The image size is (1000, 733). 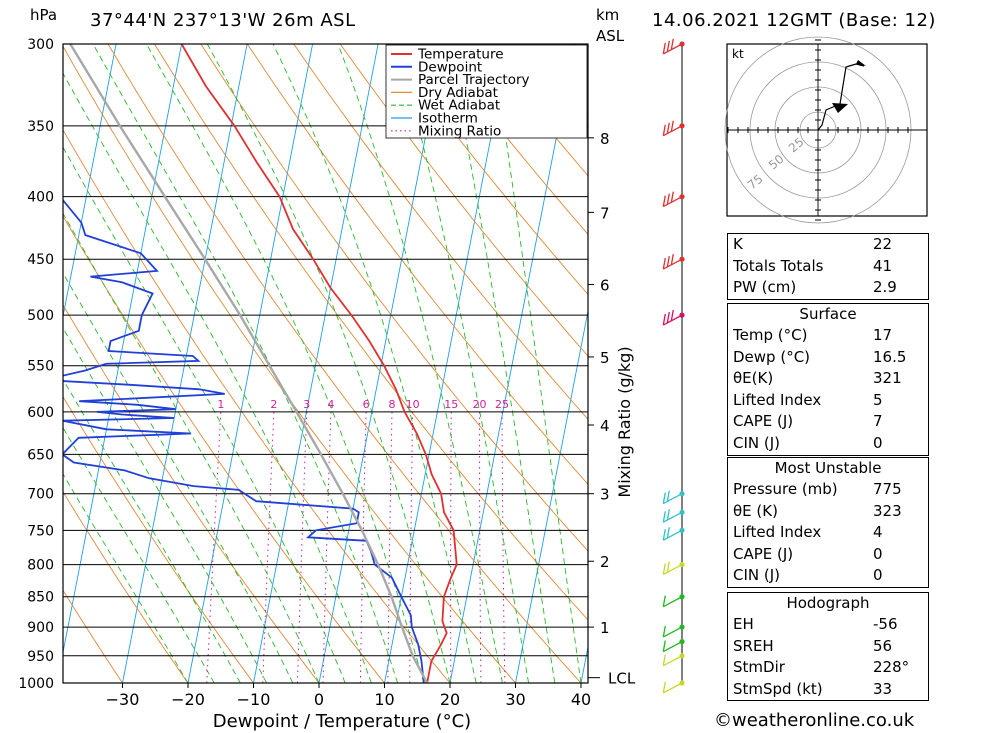 What do you see at coordinates (515, 699) in the screenshot?
I see `temp-tick-label: 30` at bounding box center [515, 699].